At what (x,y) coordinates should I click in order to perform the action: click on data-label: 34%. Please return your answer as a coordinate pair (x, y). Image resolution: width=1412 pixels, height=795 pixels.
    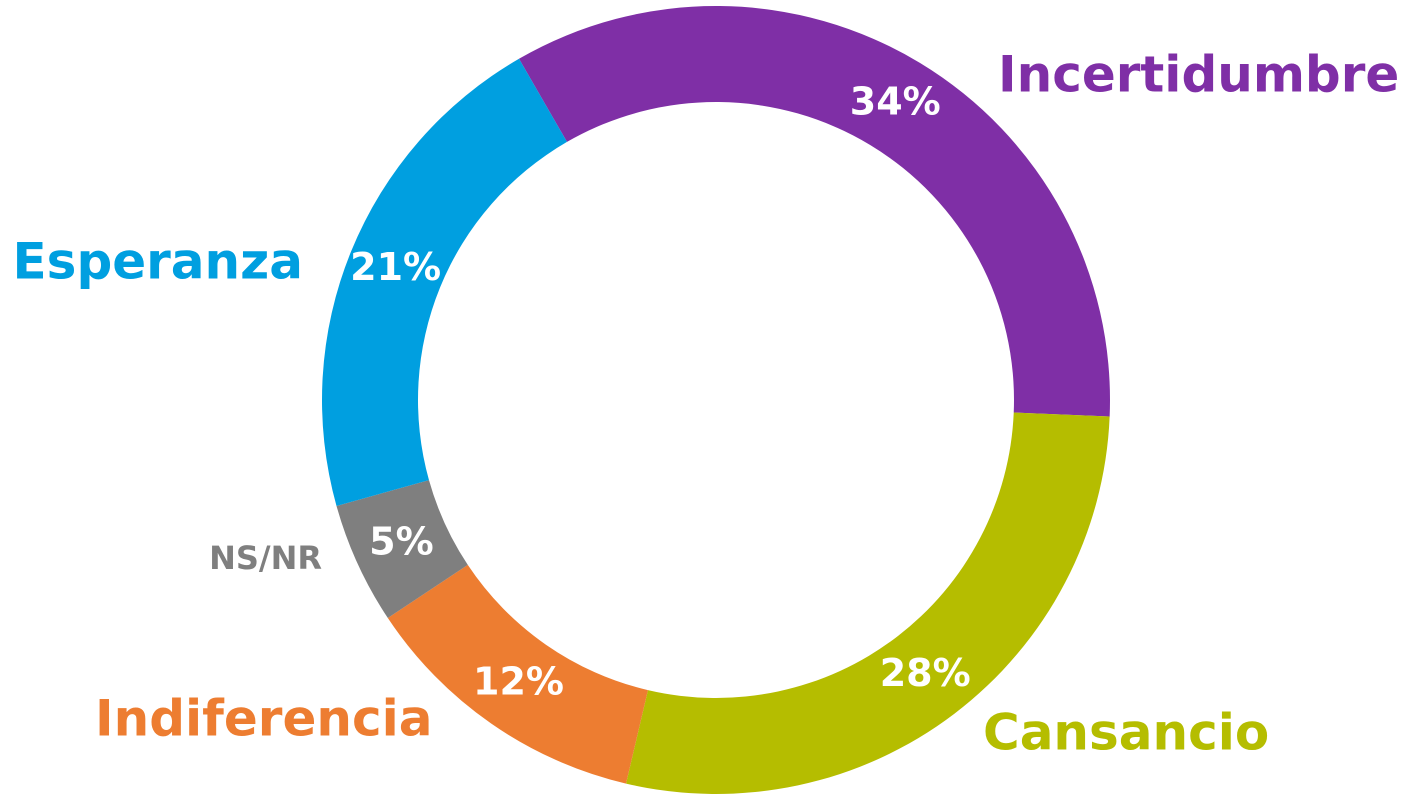
    Looking at the image, I should click on (895, 102).